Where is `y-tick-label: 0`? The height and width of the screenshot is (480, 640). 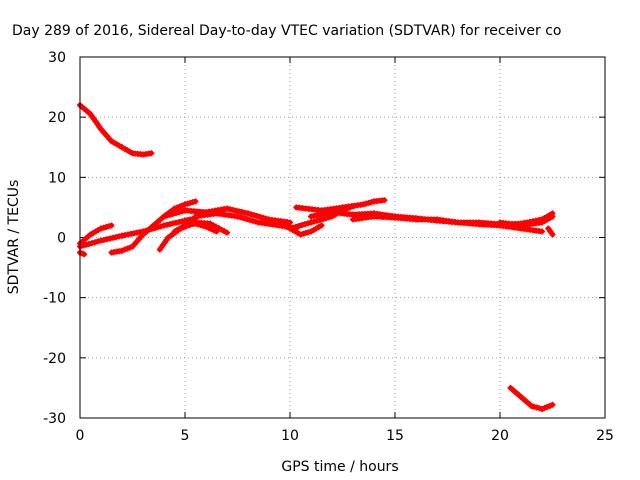
y-tick-label: 0 is located at coordinates (61, 239).